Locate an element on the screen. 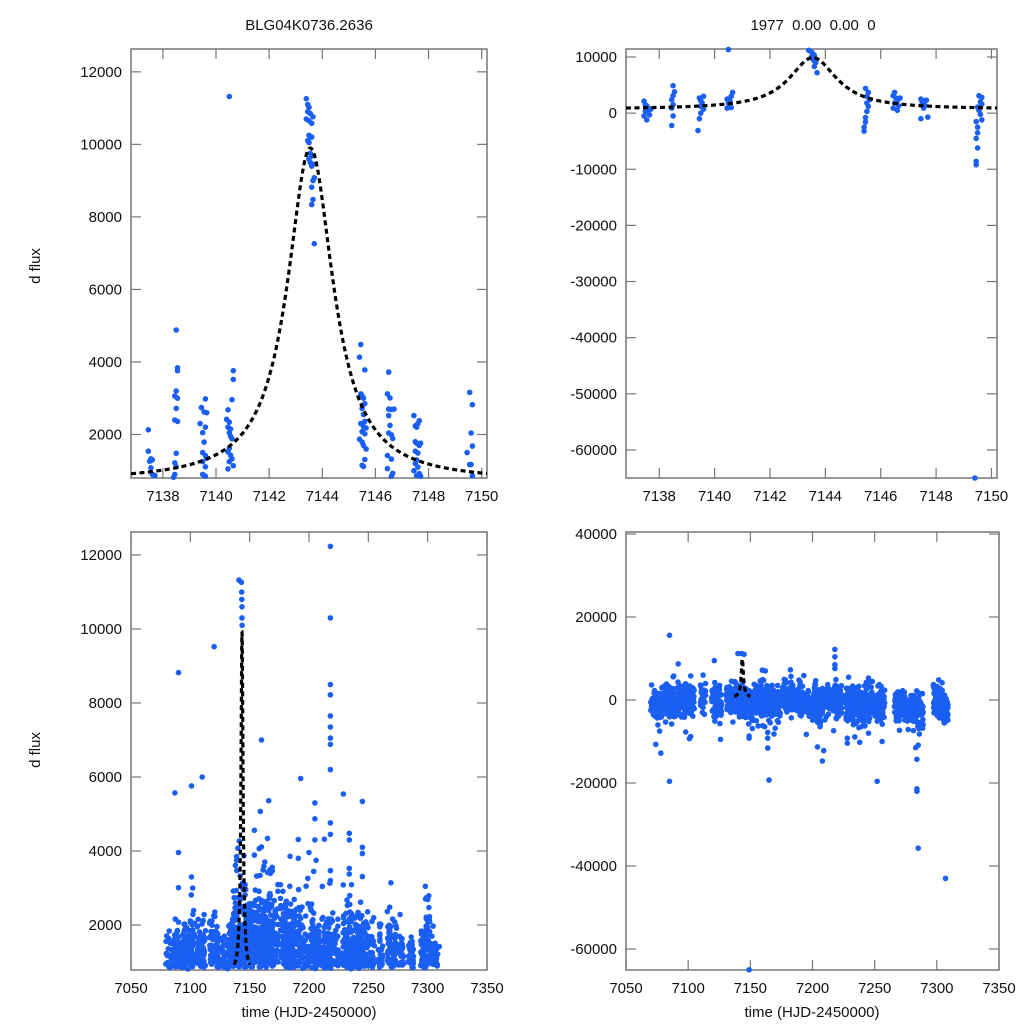  ylabel-top-left: d flux is located at coordinates (35, 266).